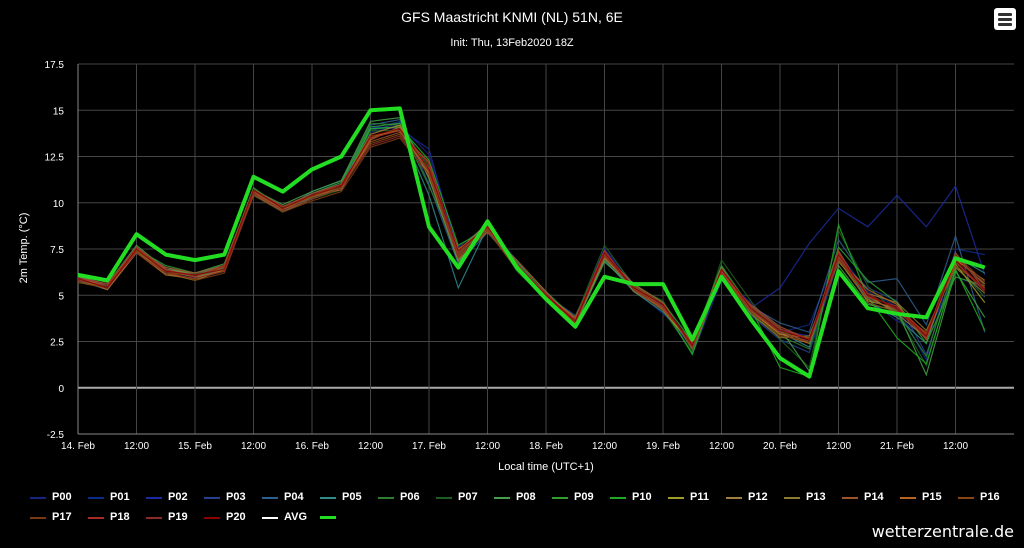 This screenshot has width=1024, height=548. Describe the element at coordinates (410, 497) in the screenshot. I see `legend-label: P06` at that location.